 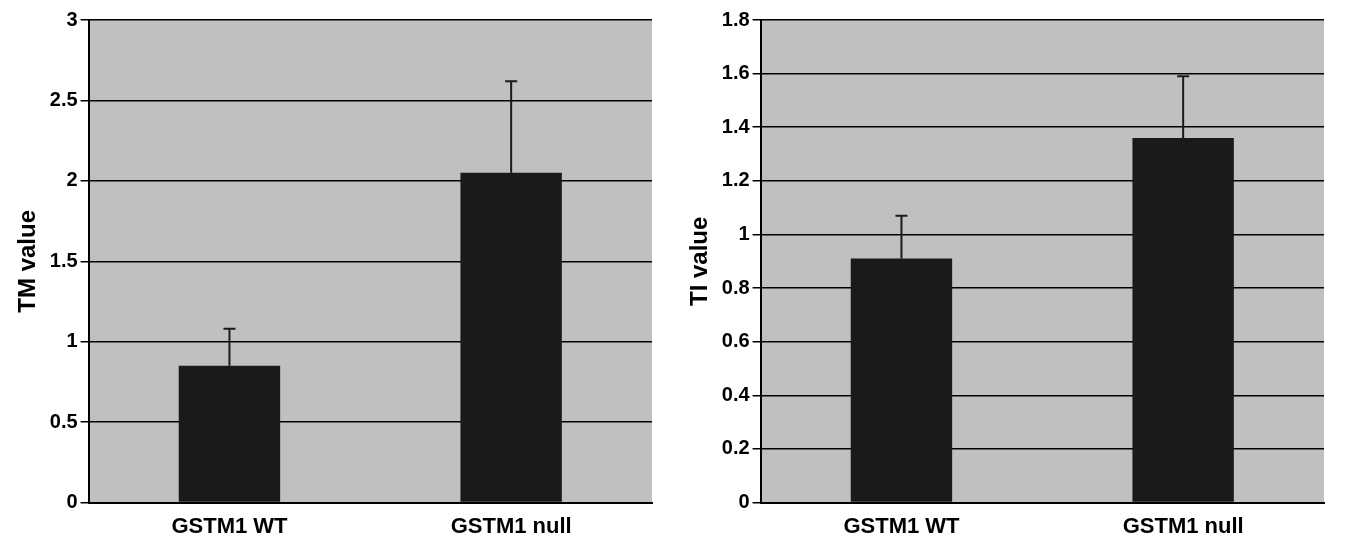 I want to click on y-axis-title: TM value, so click(x=27, y=261).